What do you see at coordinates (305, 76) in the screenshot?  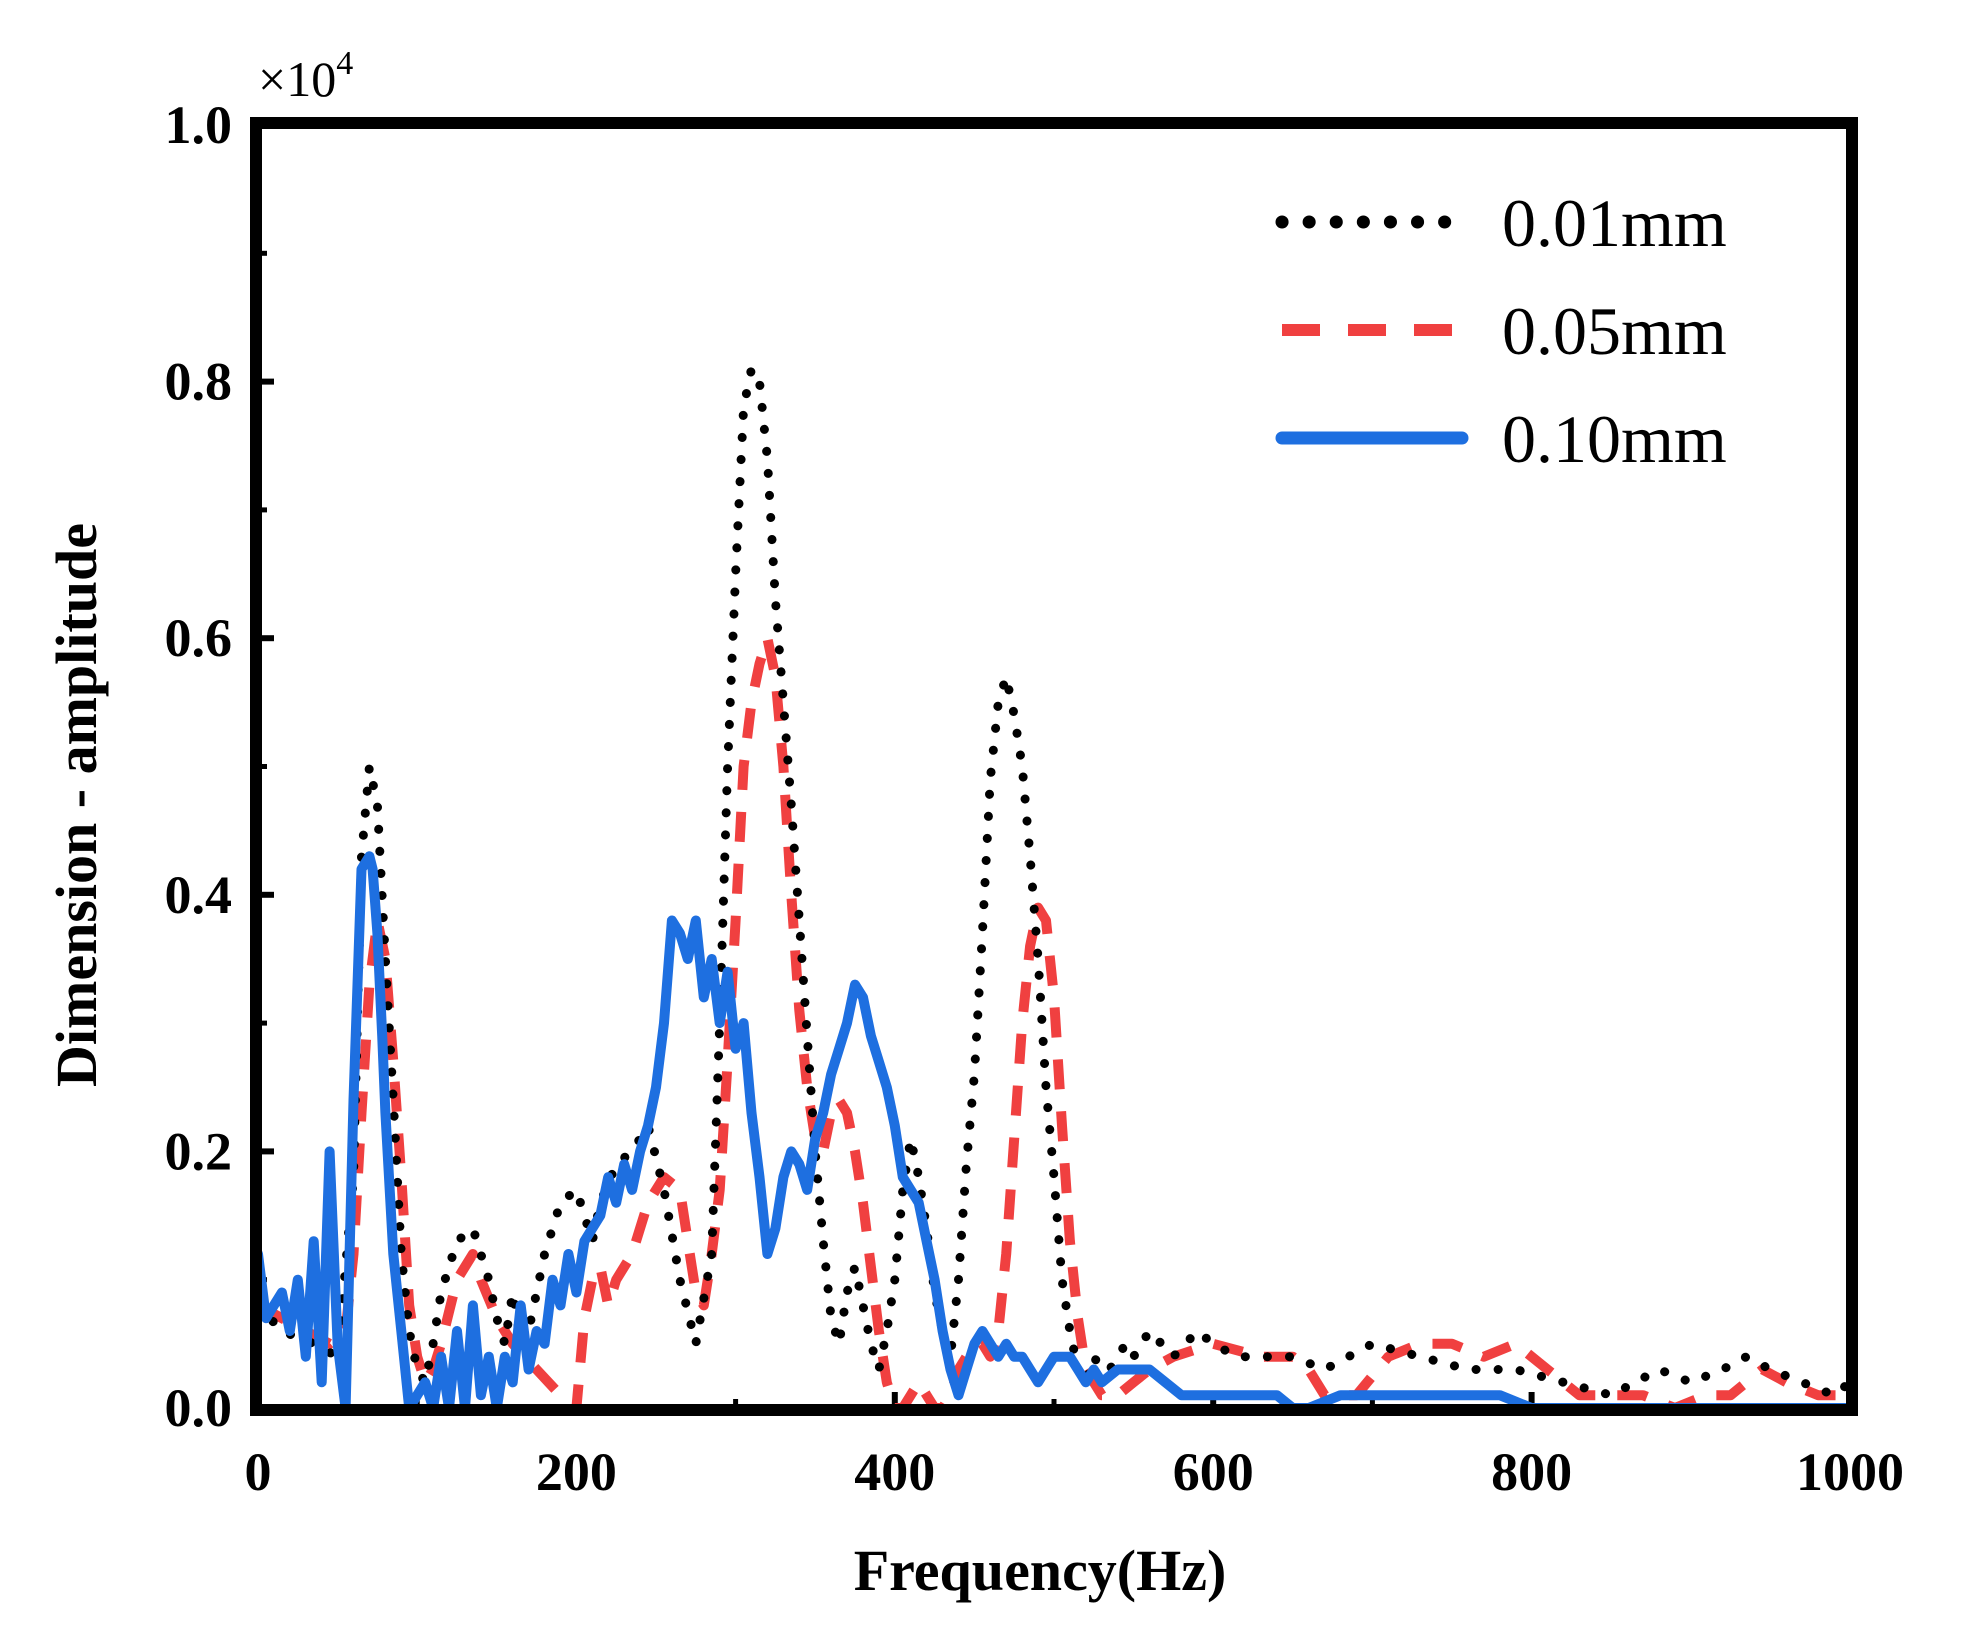 I see `y-exponent-label: ×10⁴` at bounding box center [305, 76].